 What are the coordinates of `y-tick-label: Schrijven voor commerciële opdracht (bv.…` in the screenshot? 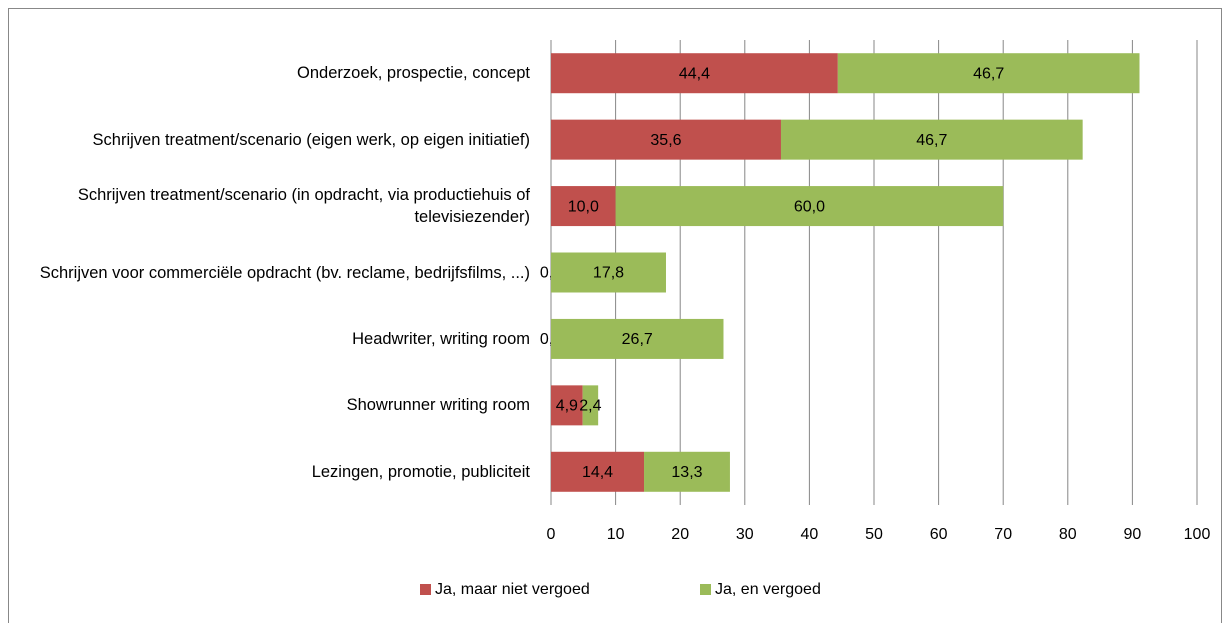 It's located at (284, 272).